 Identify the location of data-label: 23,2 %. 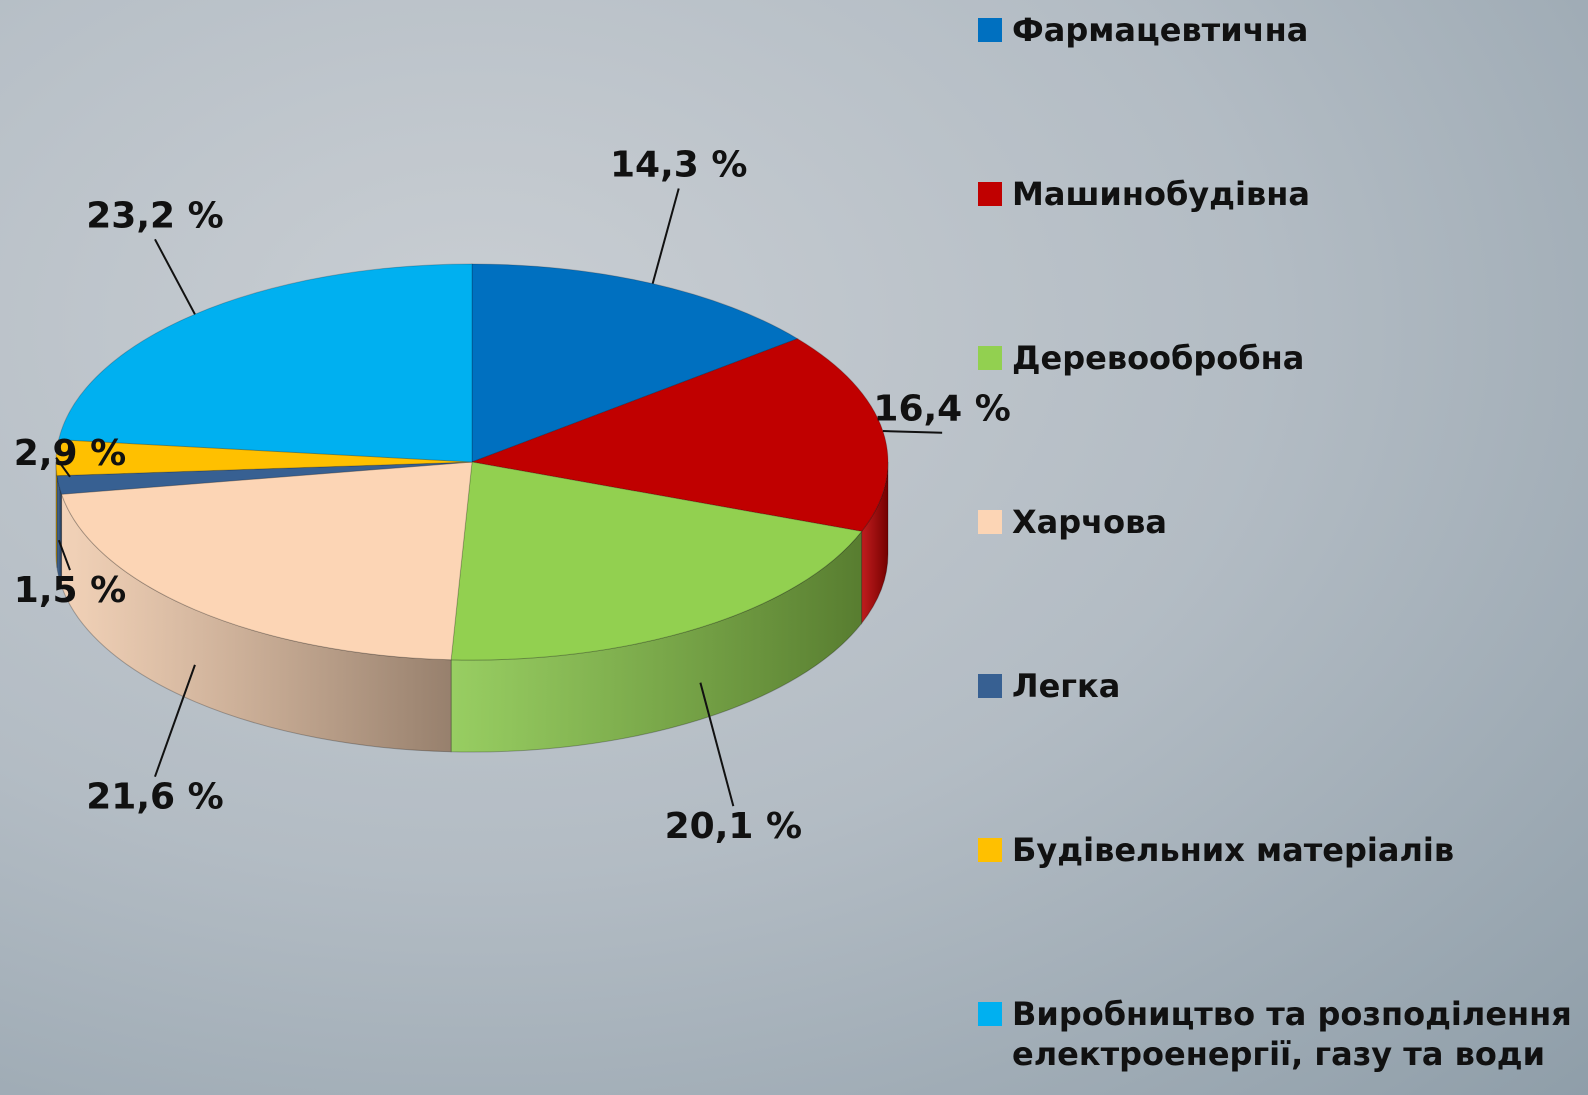
(154, 215).